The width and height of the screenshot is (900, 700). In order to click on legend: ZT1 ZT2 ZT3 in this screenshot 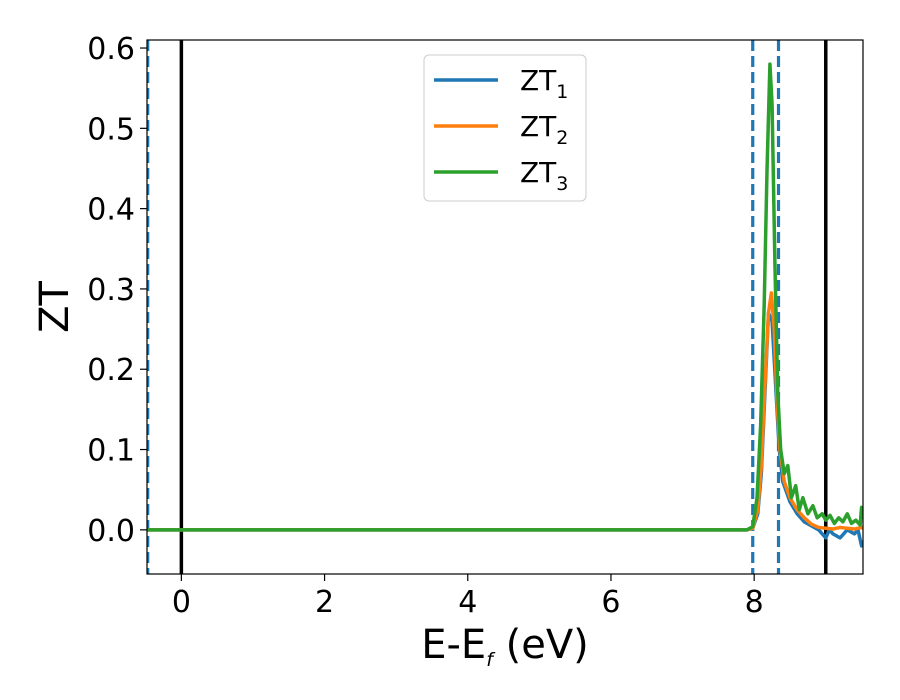, I will do `click(505, 128)`.